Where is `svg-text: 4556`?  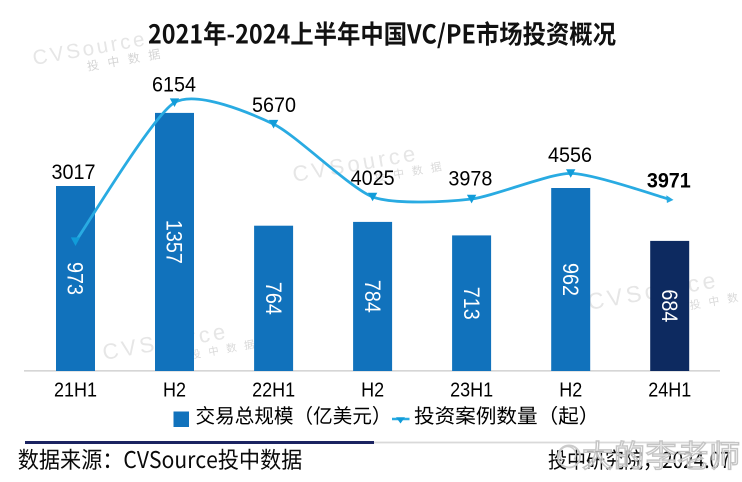
svg-text: 4556 is located at coordinates (570, 155).